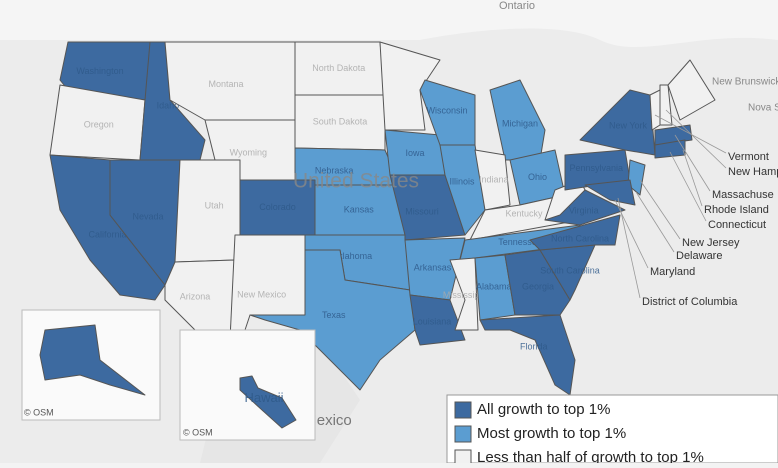 Image resolution: width=778 pixels, height=468 pixels. Describe the element at coordinates (580, 238) in the screenshot. I see `state-label: North Carolina` at that location.